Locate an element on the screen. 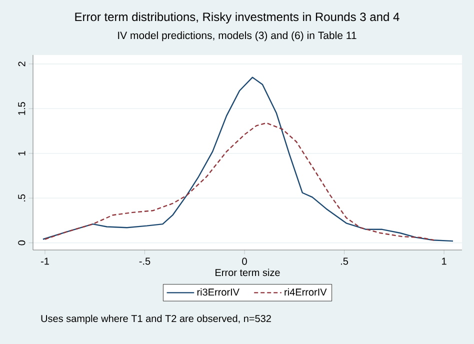  chart-subtitle: IV model predictions, models (3) and (6) in Table 11 is located at coordinates (237, 36).